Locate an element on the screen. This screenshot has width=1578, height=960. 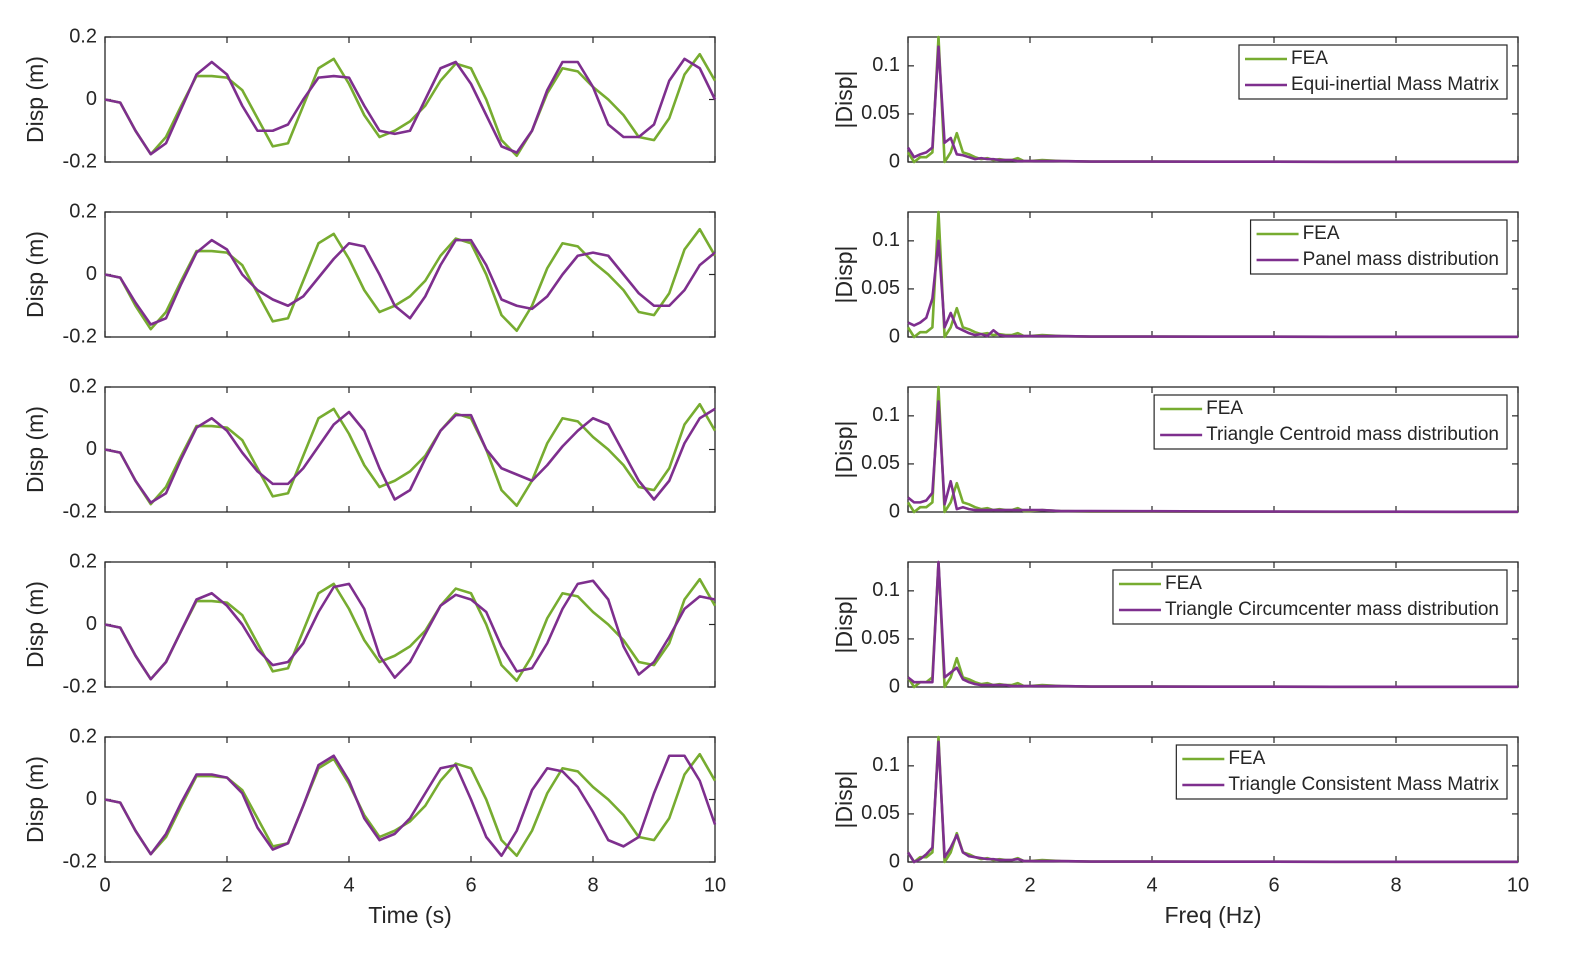
legend: FEA Triangle Centroid mass distribution is located at coordinates (1330, 422).